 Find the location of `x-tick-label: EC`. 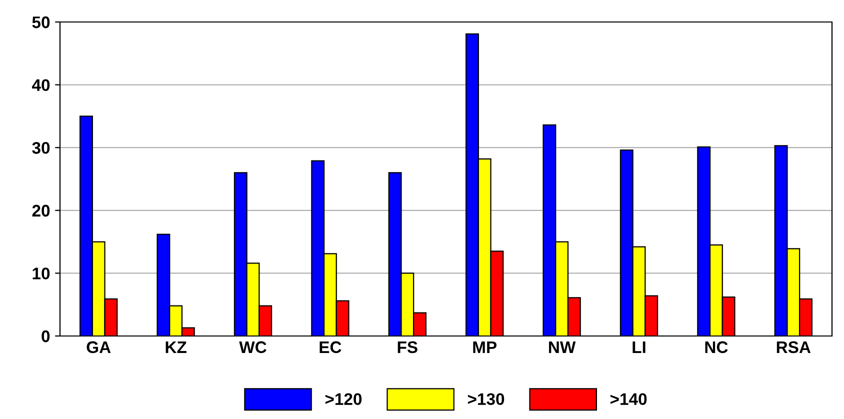

x-tick-label: EC is located at coordinates (331, 347).